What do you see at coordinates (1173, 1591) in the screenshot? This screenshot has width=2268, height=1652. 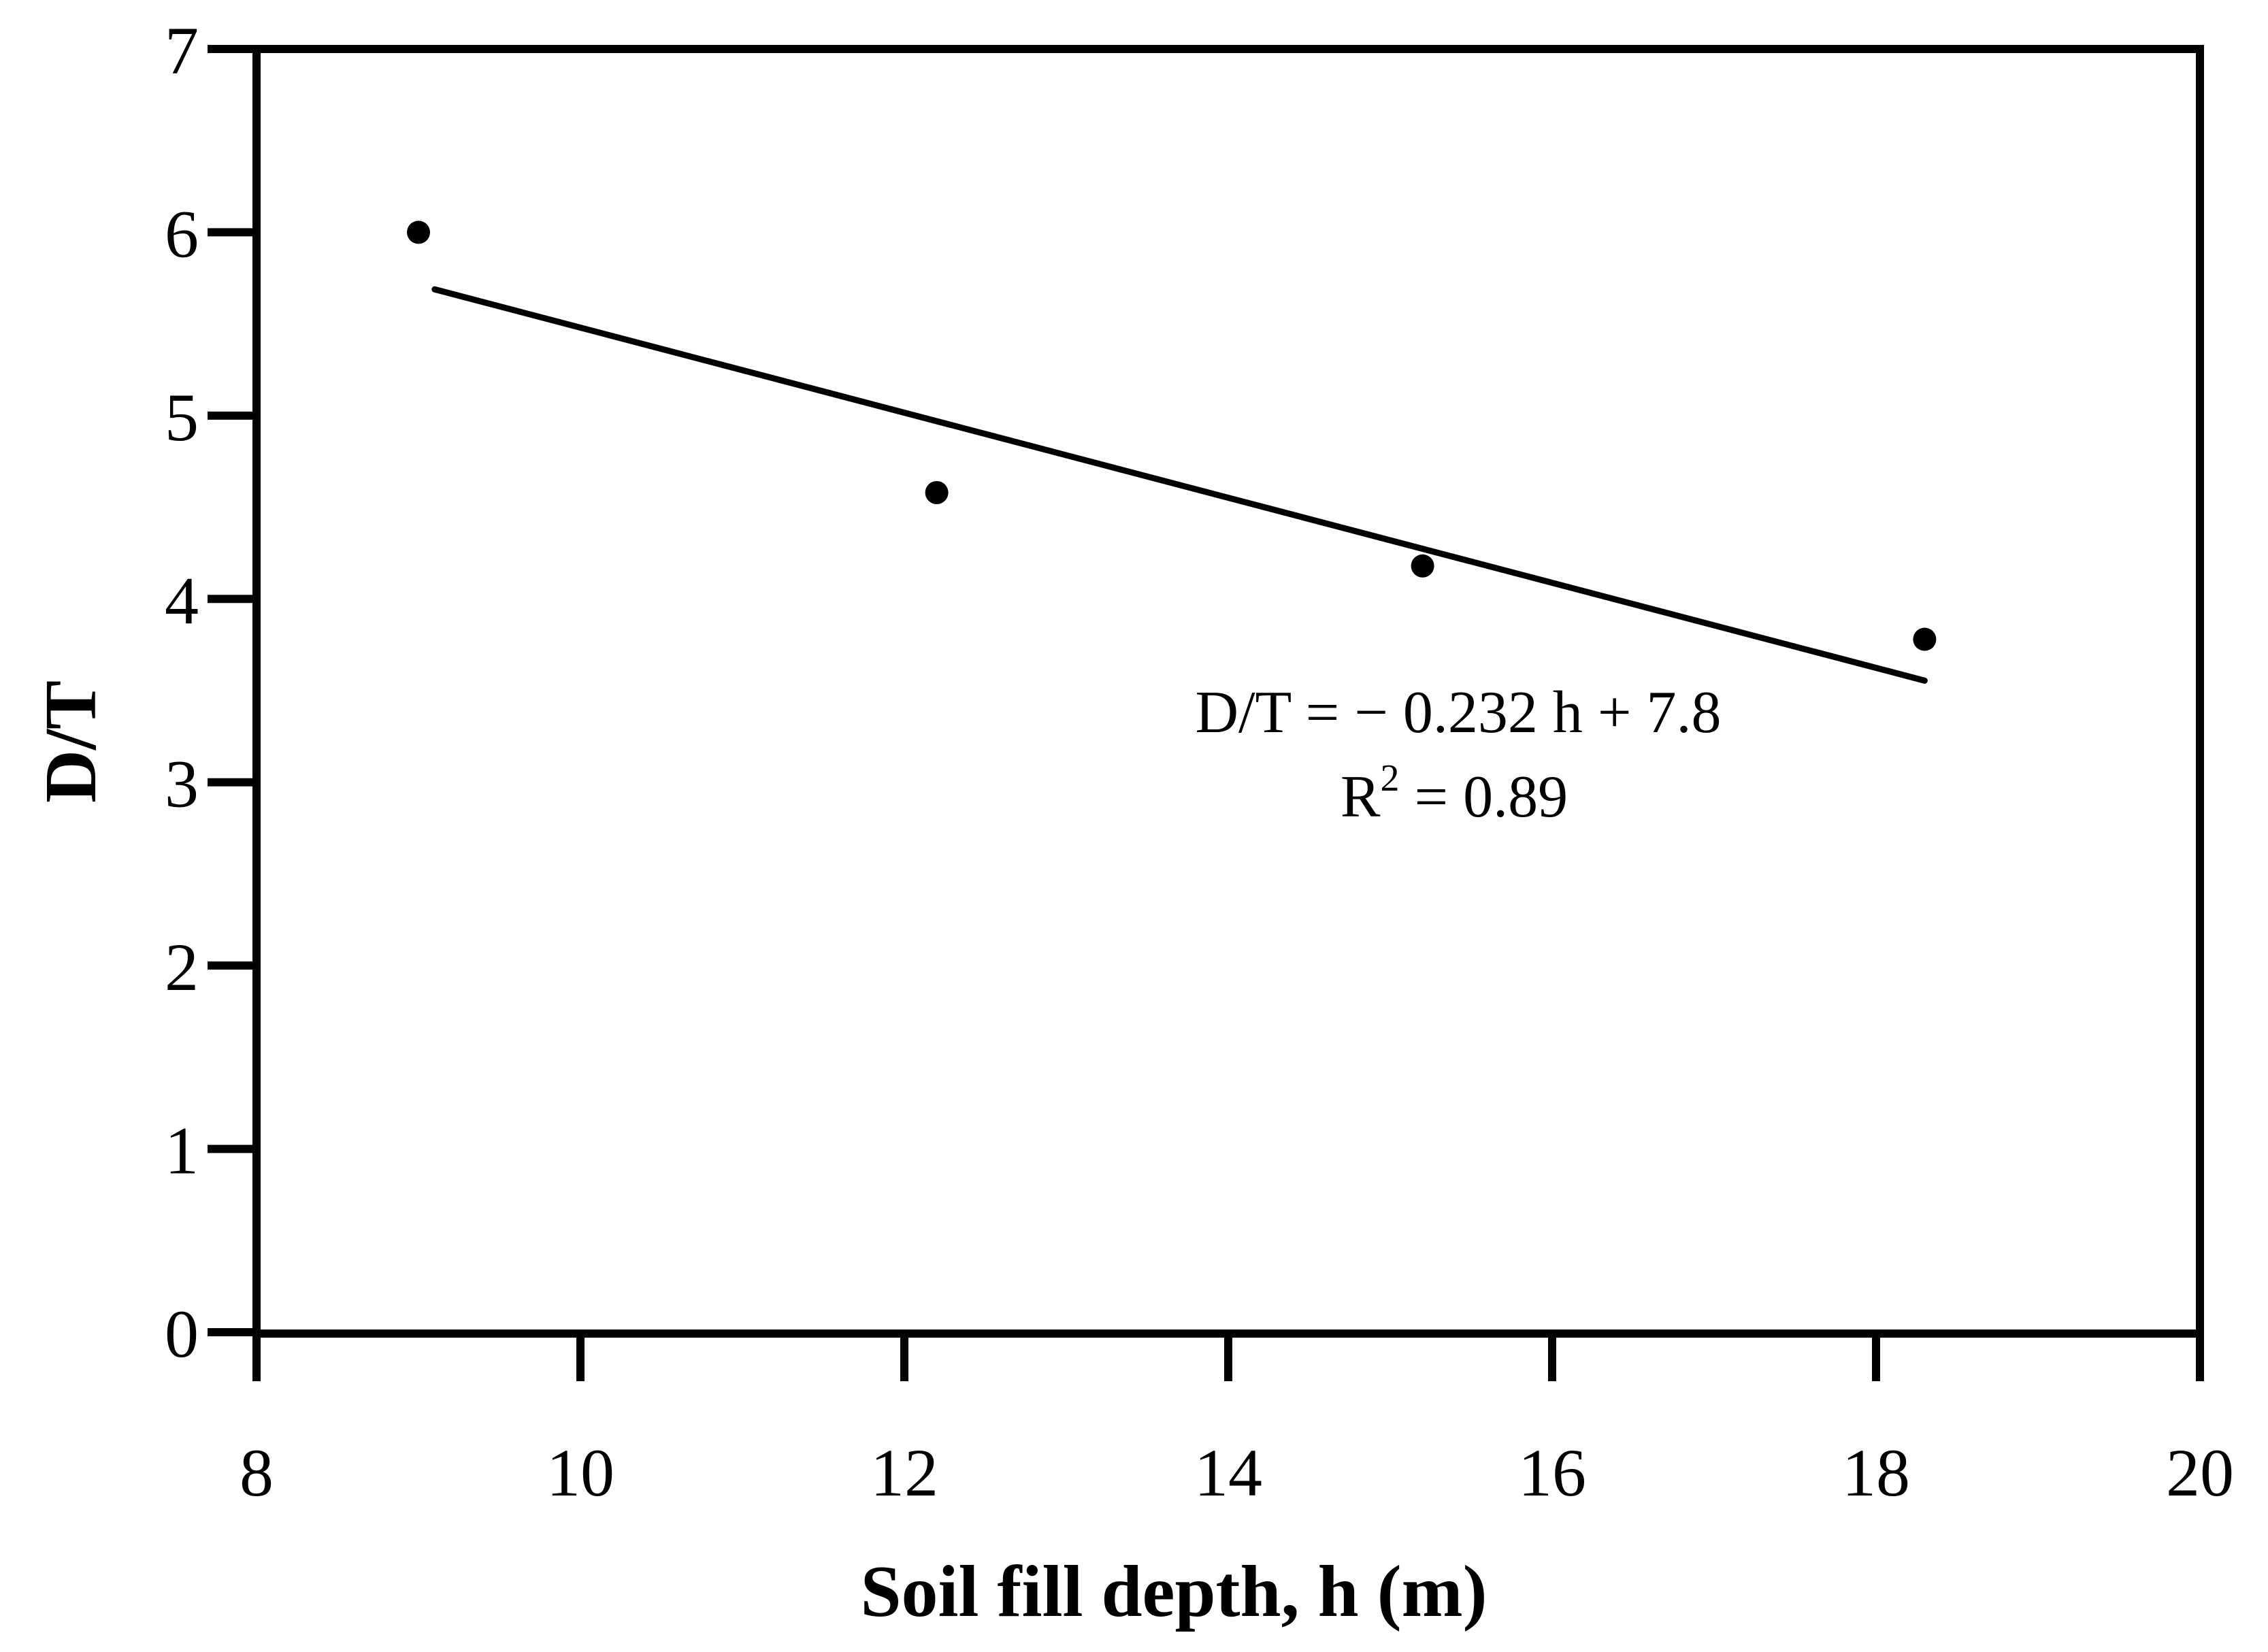 I see `x-axis-title: Soil fill depth, h (m)` at bounding box center [1173, 1591].